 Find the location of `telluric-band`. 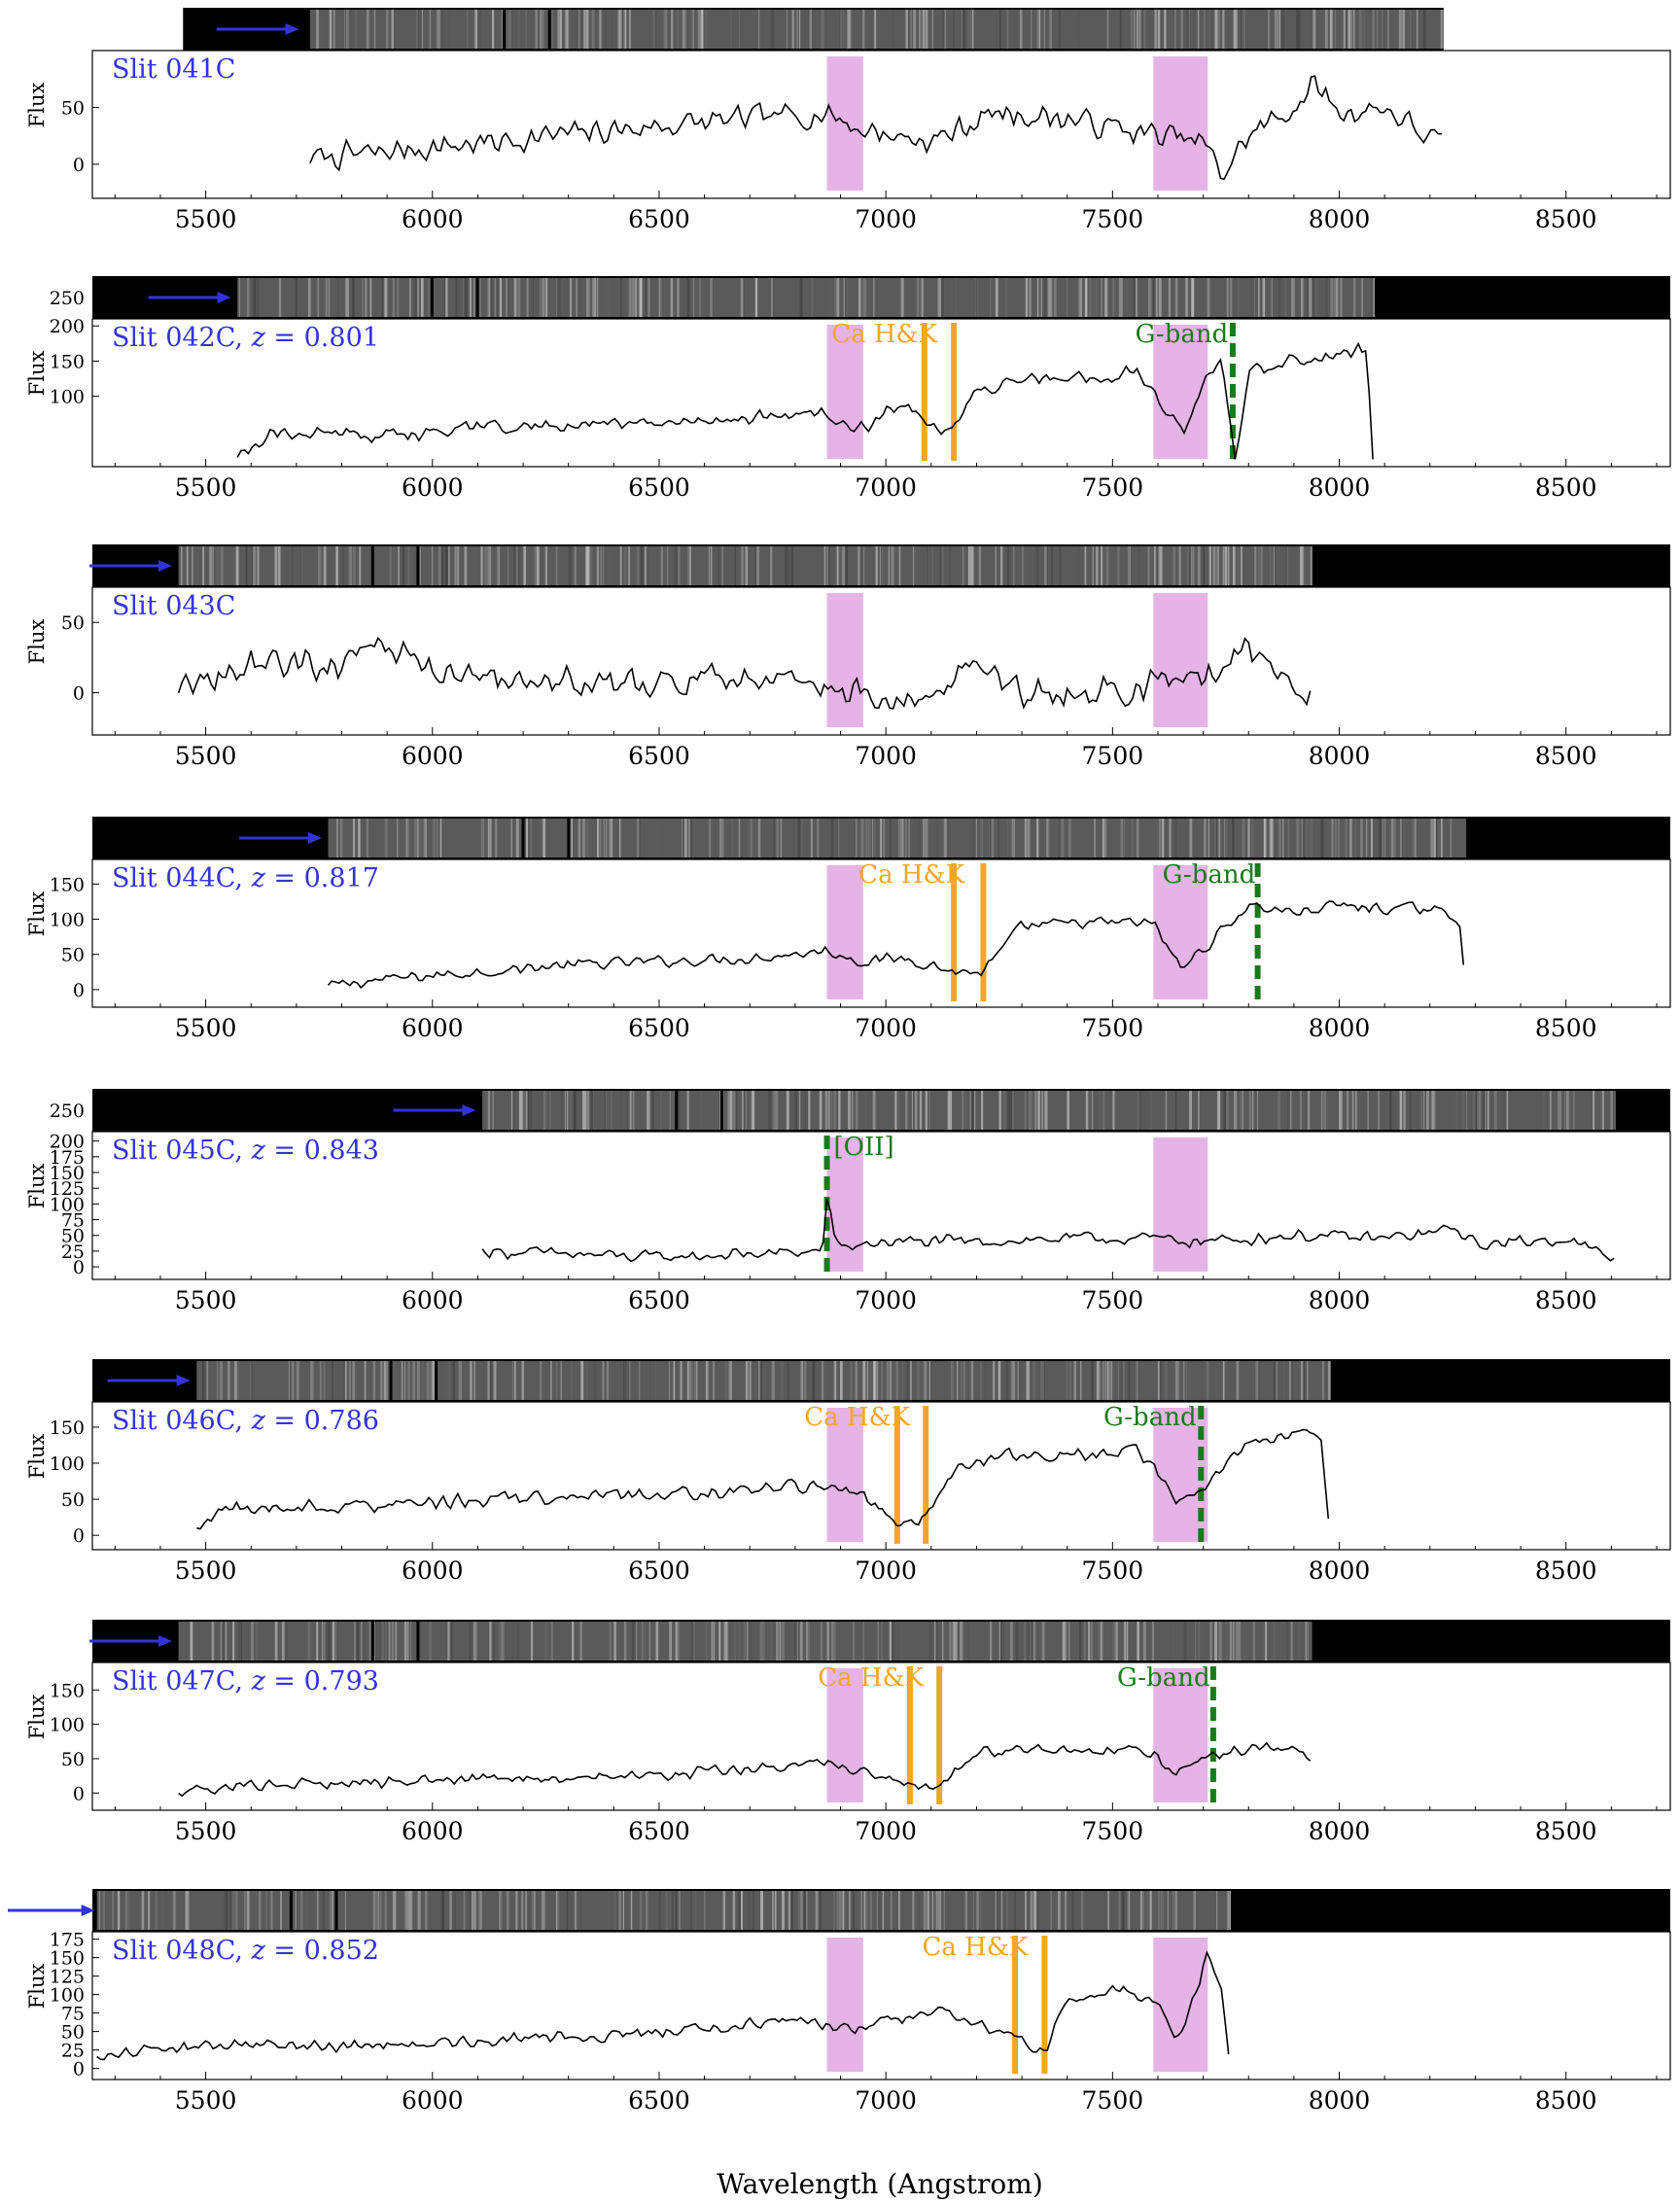

telluric-band is located at coordinates (1180, 124).